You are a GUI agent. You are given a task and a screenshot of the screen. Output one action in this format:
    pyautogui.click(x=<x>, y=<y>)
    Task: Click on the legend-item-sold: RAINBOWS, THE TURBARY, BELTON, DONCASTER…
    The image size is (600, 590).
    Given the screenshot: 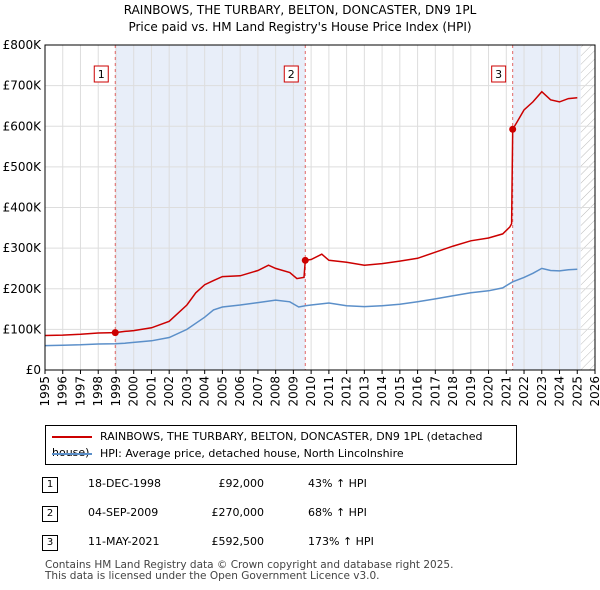 What is the action you would take?
    pyautogui.click(x=284, y=444)
    